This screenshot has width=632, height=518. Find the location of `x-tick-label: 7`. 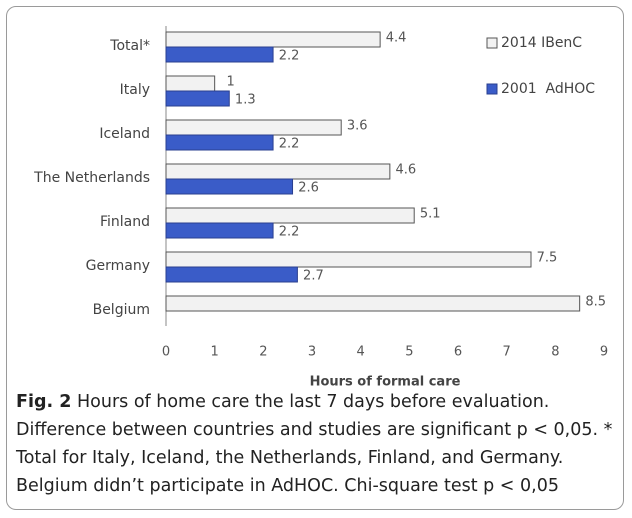

x-tick-label: 7 is located at coordinates (507, 352).